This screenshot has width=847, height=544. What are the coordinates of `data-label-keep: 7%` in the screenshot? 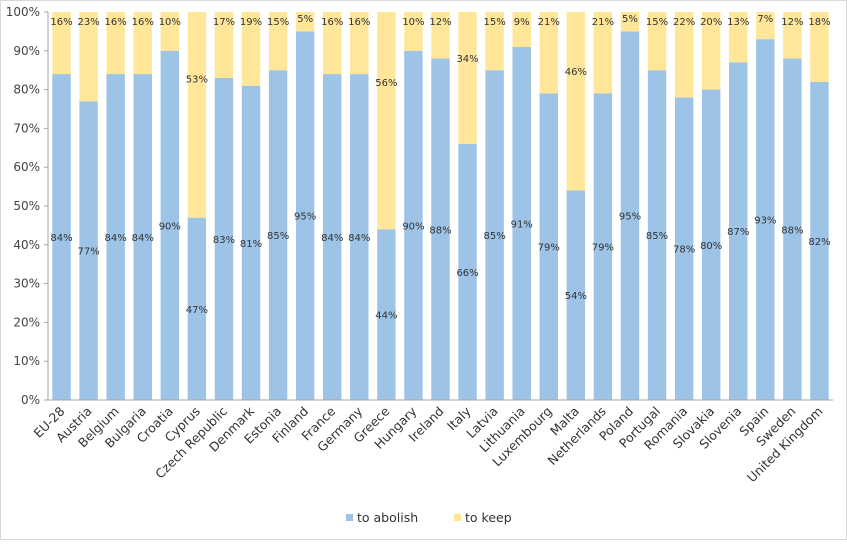 It's located at (765, 19).